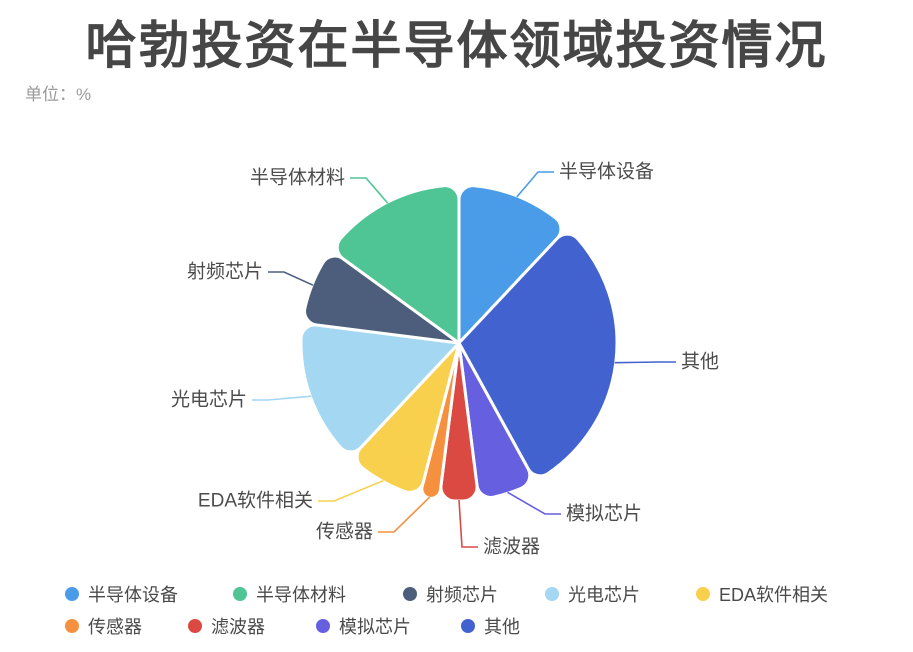 The height and width of the screenshot is (652, 913). I want to click on legend-label: 传感器, so click(115, 627).